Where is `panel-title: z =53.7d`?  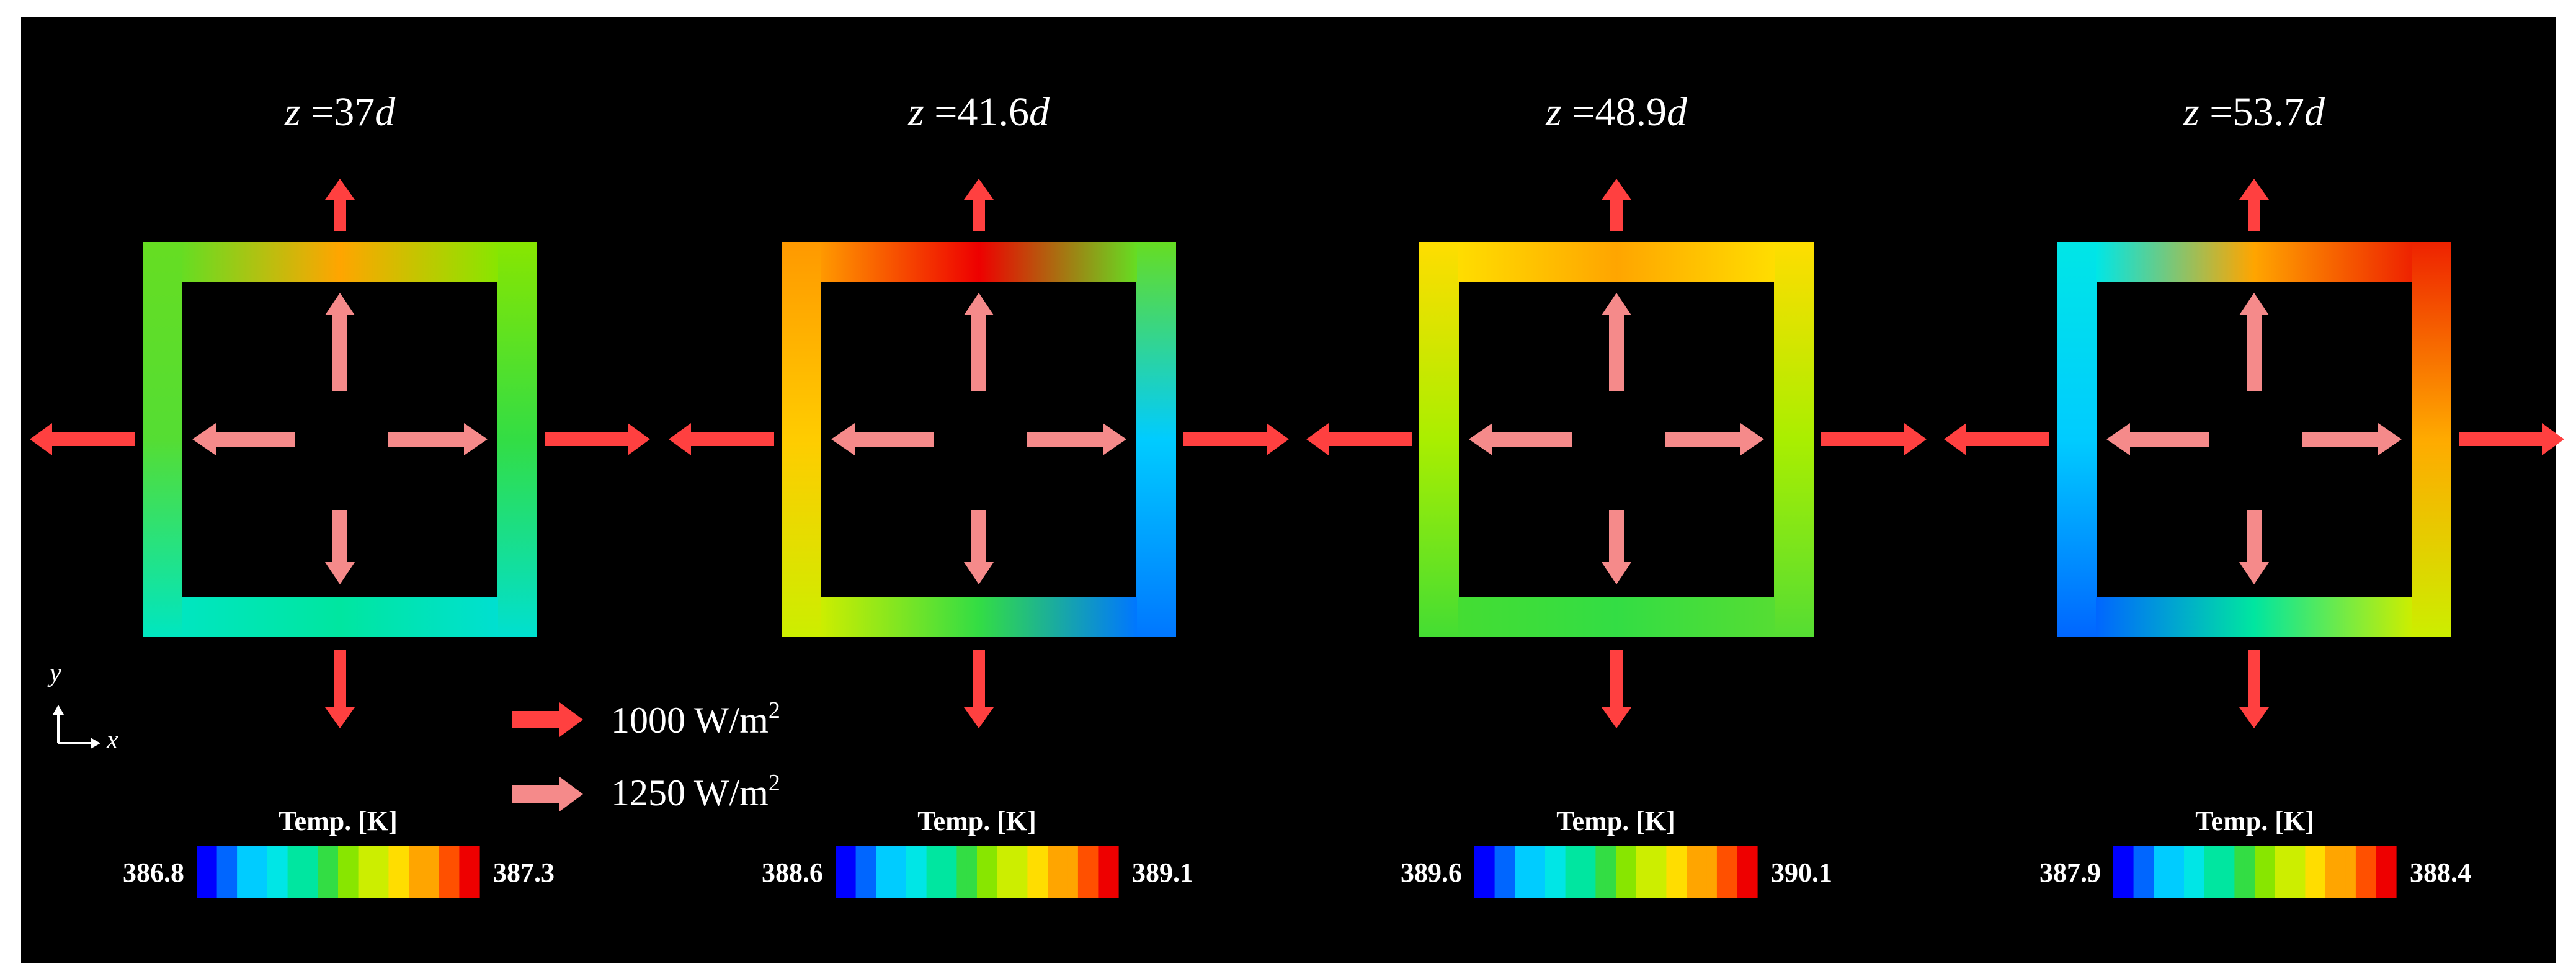 panel-title: z =53.7d is located at coordinates (2254, 112).